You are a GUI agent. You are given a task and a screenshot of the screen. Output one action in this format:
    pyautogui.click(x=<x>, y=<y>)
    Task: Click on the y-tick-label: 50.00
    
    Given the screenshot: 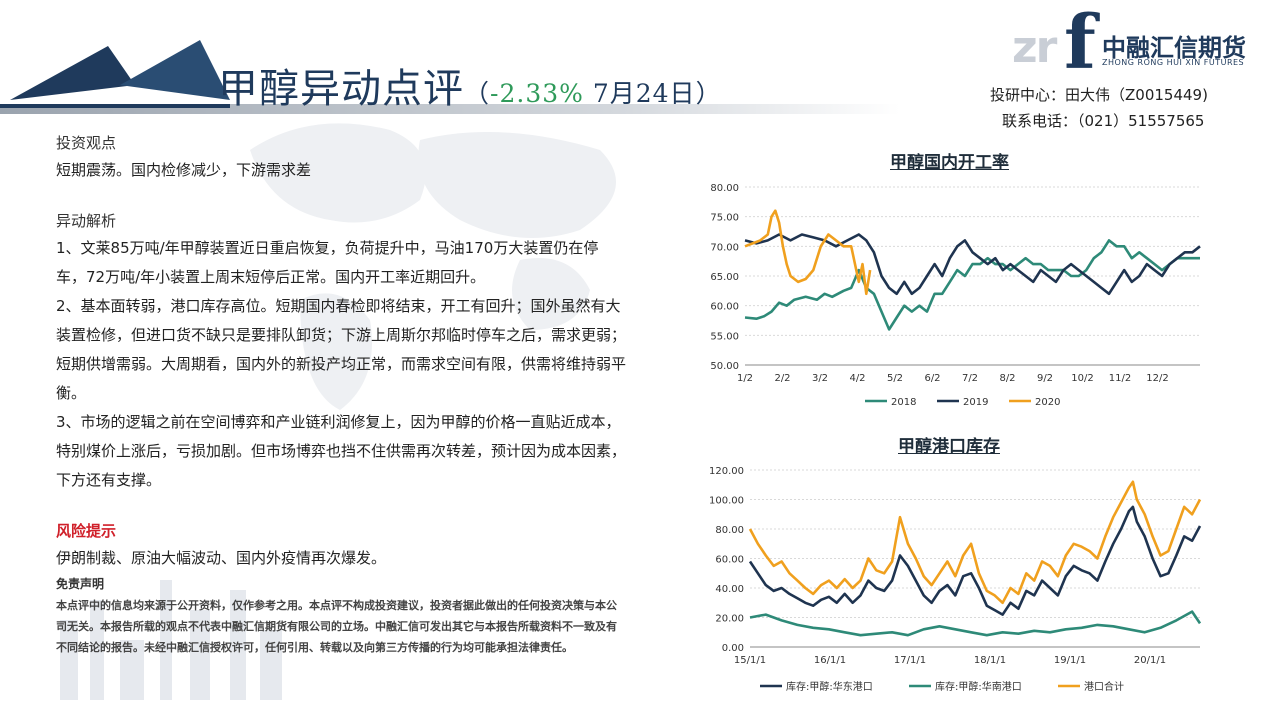 What is the action you would take?
    pyautogui.click(x=724, y=366)
    